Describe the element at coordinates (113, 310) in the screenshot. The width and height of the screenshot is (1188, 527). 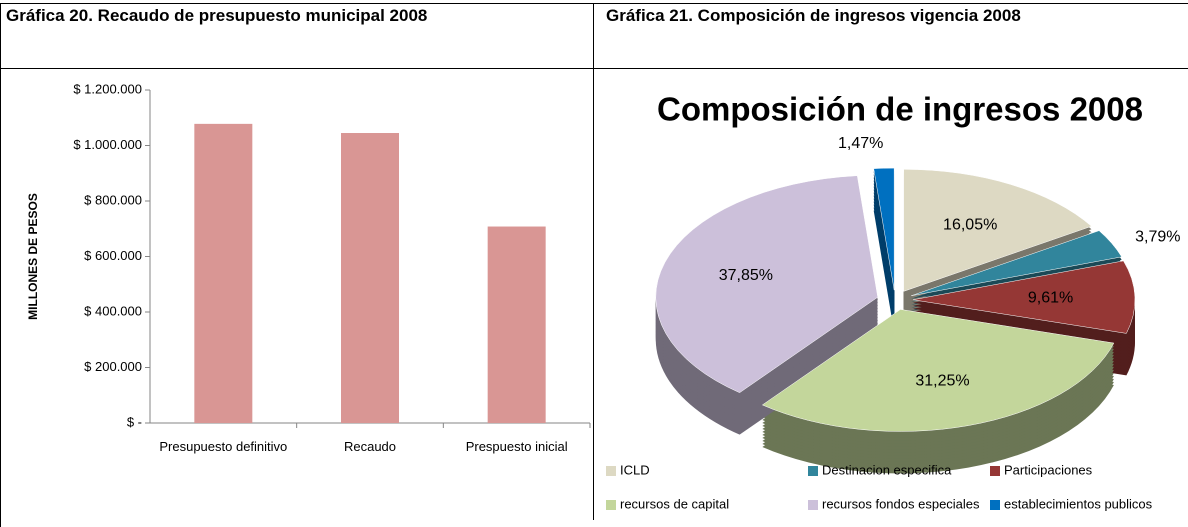
I see `y-tick-label: $ 400.000` at that location.